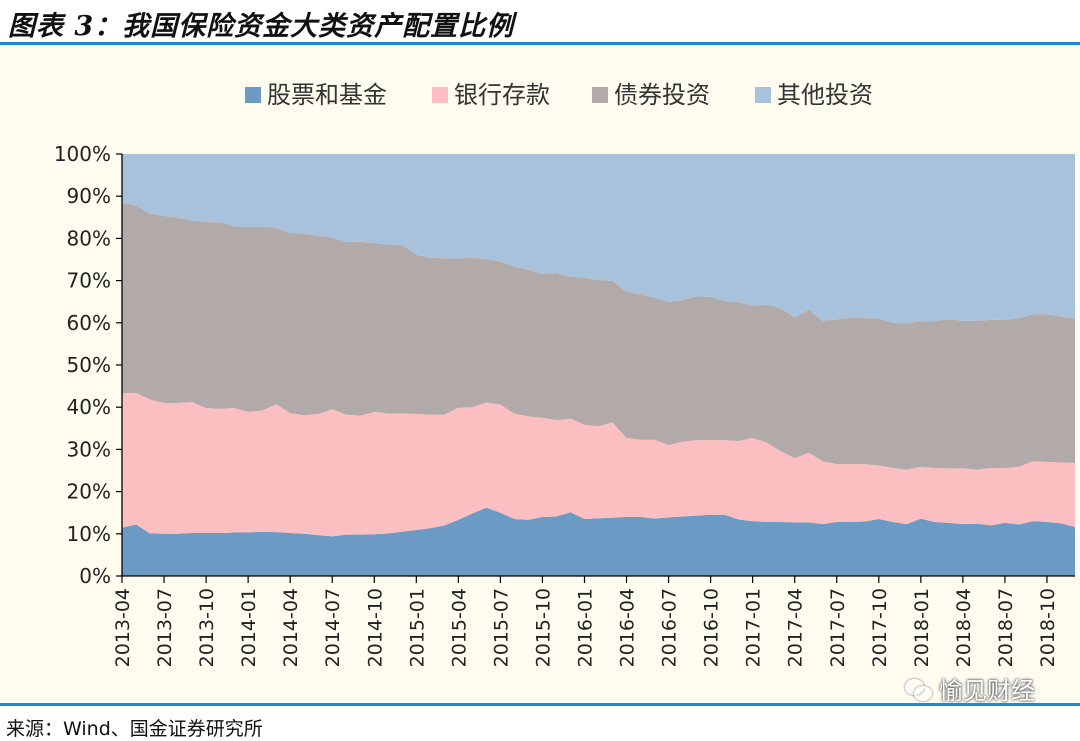  What do you see at coordinates (585, 627) in the screenshot?
I see `x-tick-label: 2016-01` at bounding box center [585, 627].